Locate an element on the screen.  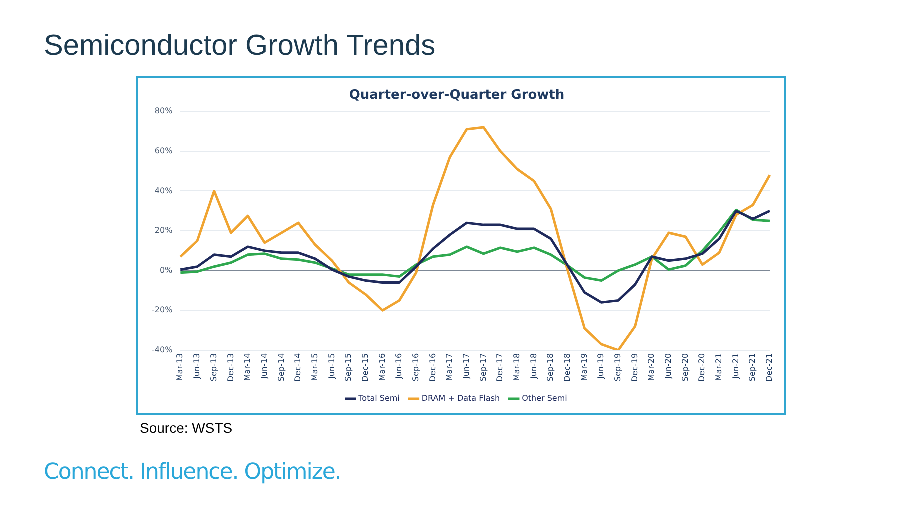
x-tick-label: Dec-19 is located at coordinates (635, 367).